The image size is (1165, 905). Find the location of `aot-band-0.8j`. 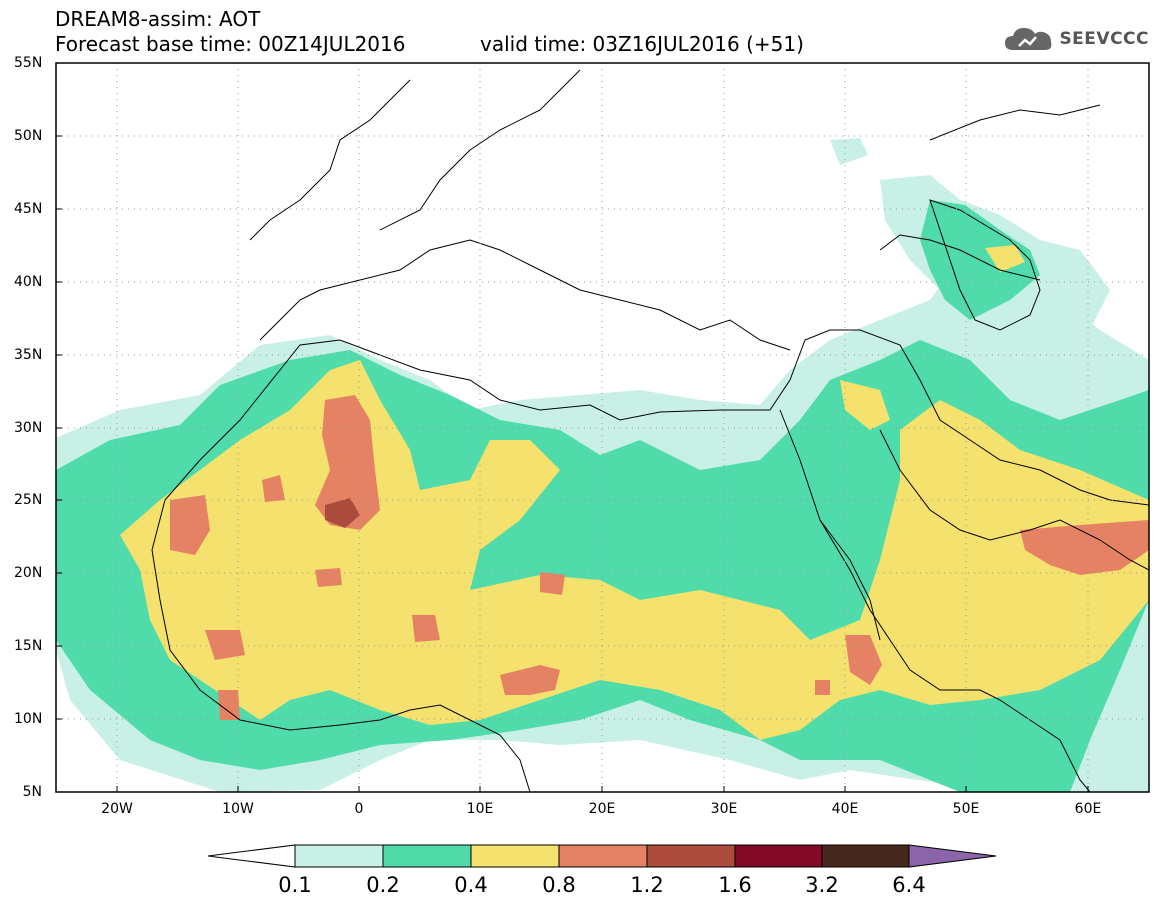

aot-band-0.8j is located at coordinates (863, 660).